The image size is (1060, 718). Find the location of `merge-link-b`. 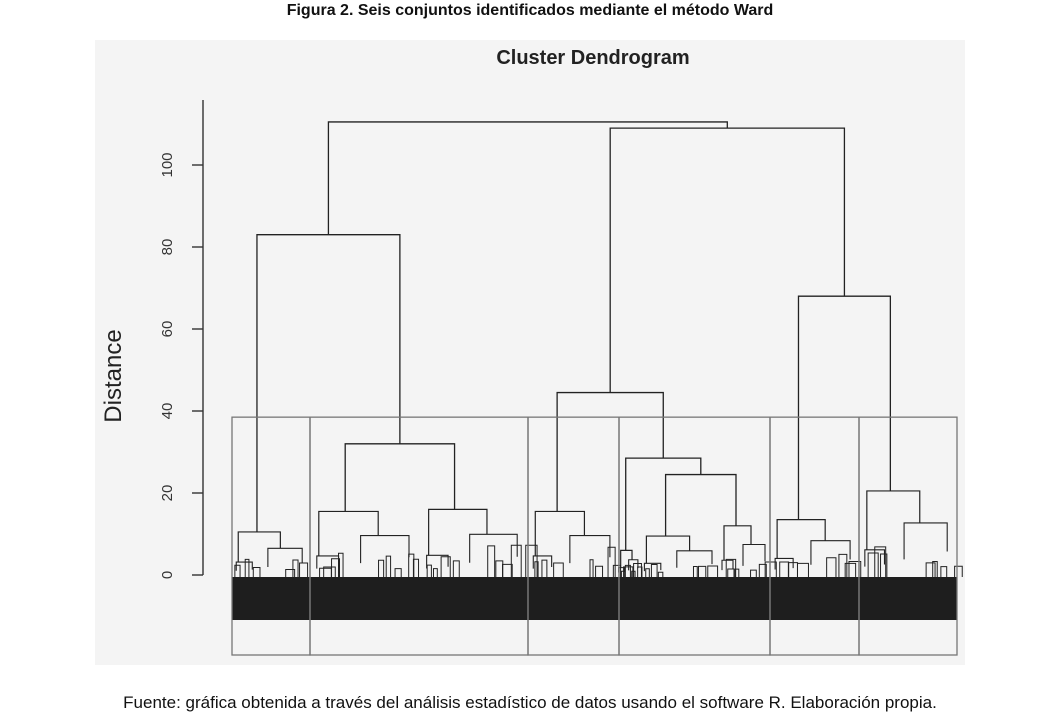

merge-link-b is located at coordinates (400, 477).